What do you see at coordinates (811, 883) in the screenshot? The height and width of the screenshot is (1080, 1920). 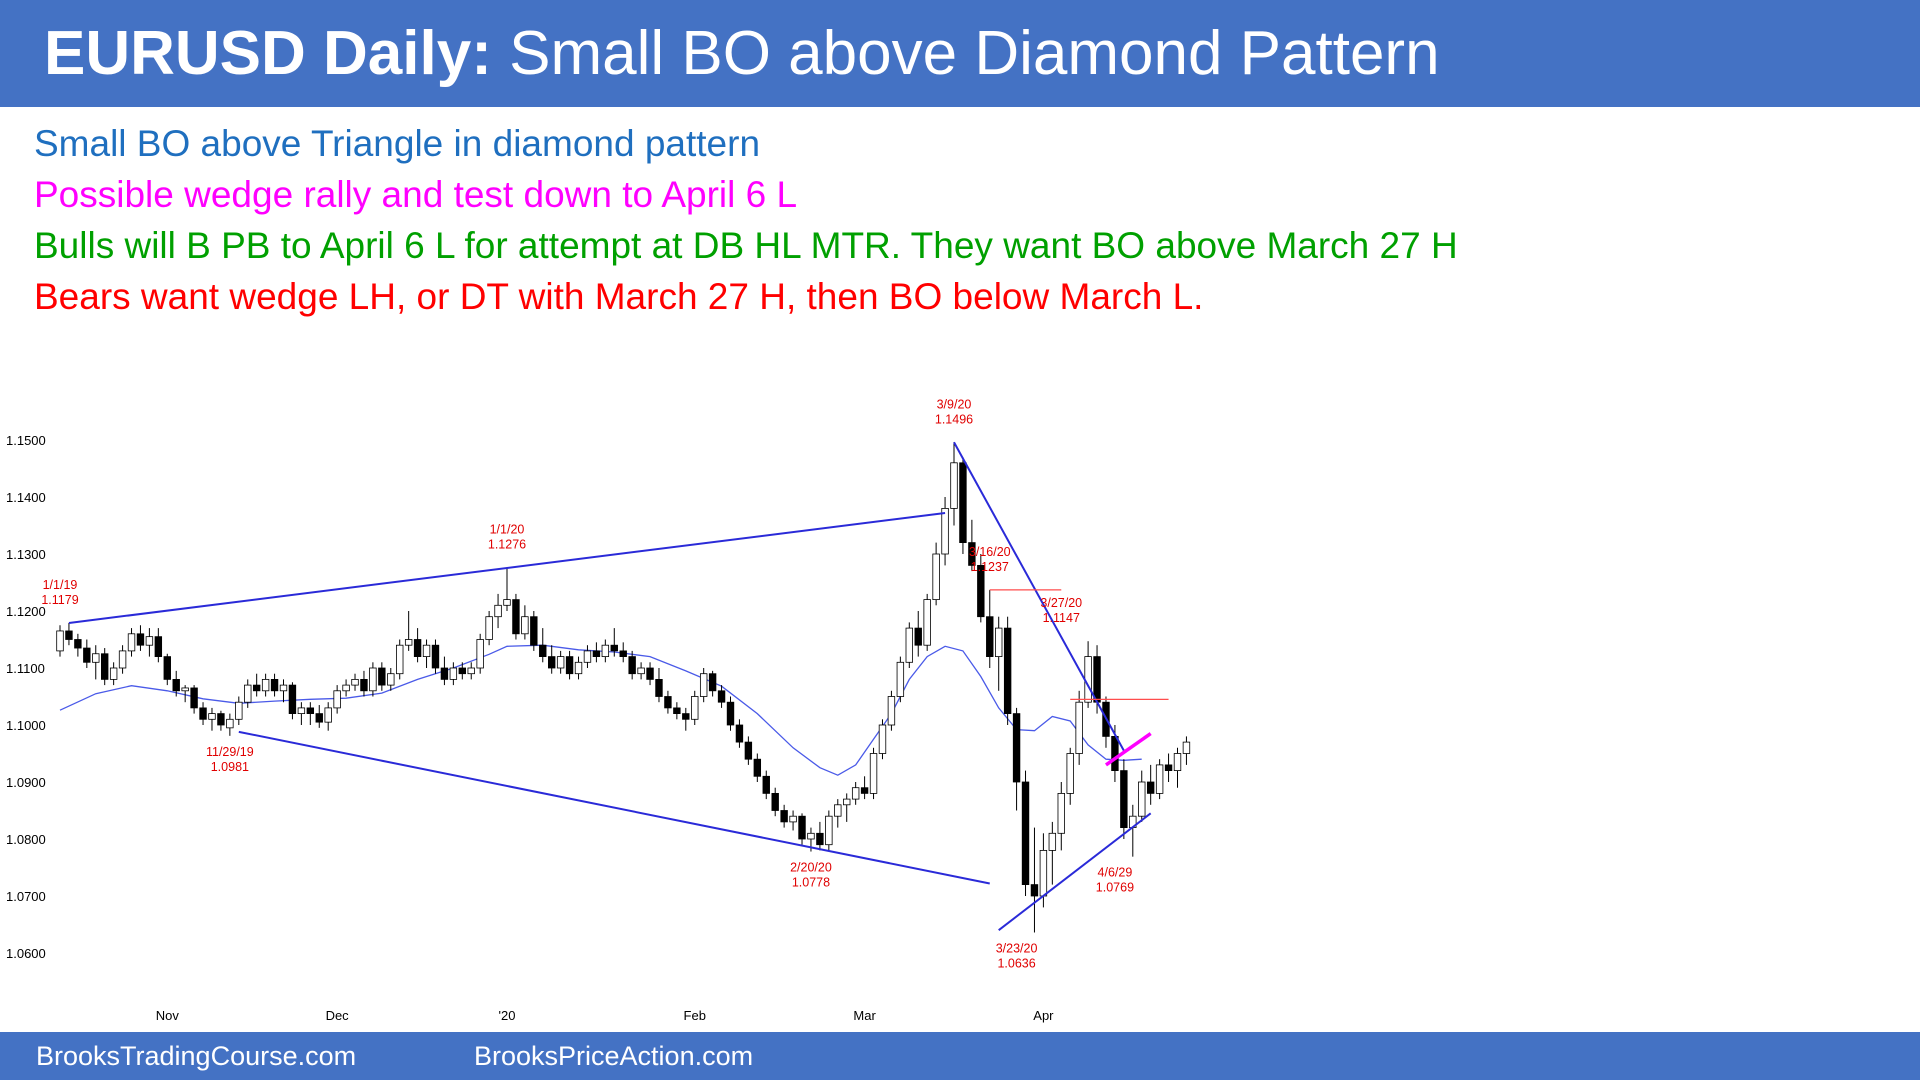 I see `price-annotation: 1.0778` at bounding box center [811, 883].